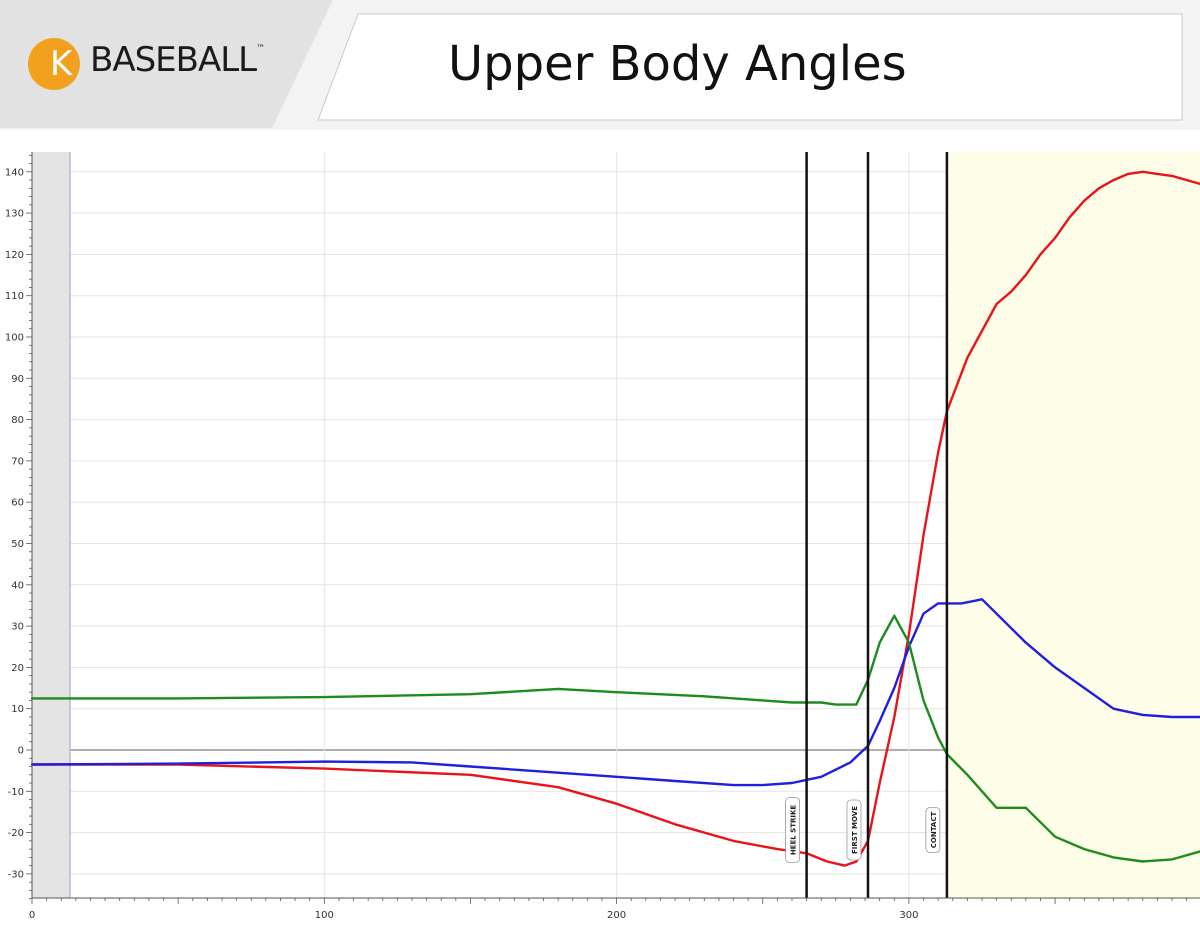 The image size is (1200, 926). I want to click on event-label-group: CONTACT, so click(933, 830).